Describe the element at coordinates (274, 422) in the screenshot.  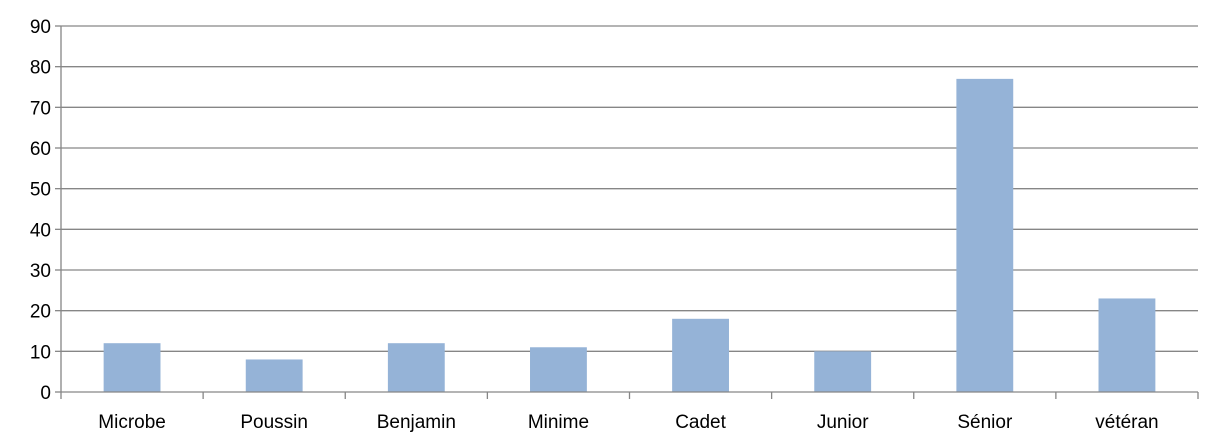
I see `x-tick-label: Poussin` at that location.